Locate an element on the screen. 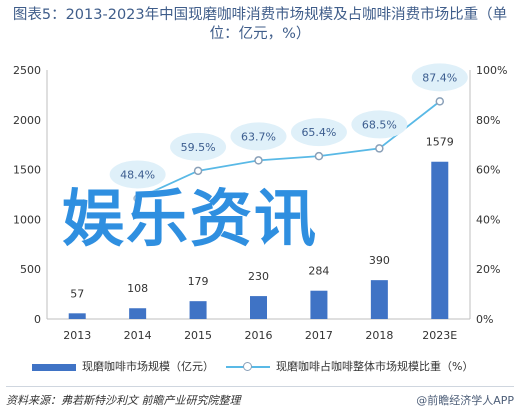  y-left-tick-label: 1500 is located at coordinates (27, 170).